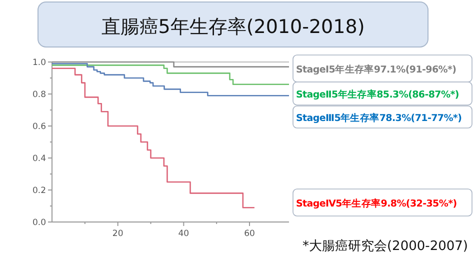 The height and width of the screenshot is (266, 474). Describe the element at coordinates (39, 63) in the screenshot. I see `y-tick-label: 1.0` at that location.